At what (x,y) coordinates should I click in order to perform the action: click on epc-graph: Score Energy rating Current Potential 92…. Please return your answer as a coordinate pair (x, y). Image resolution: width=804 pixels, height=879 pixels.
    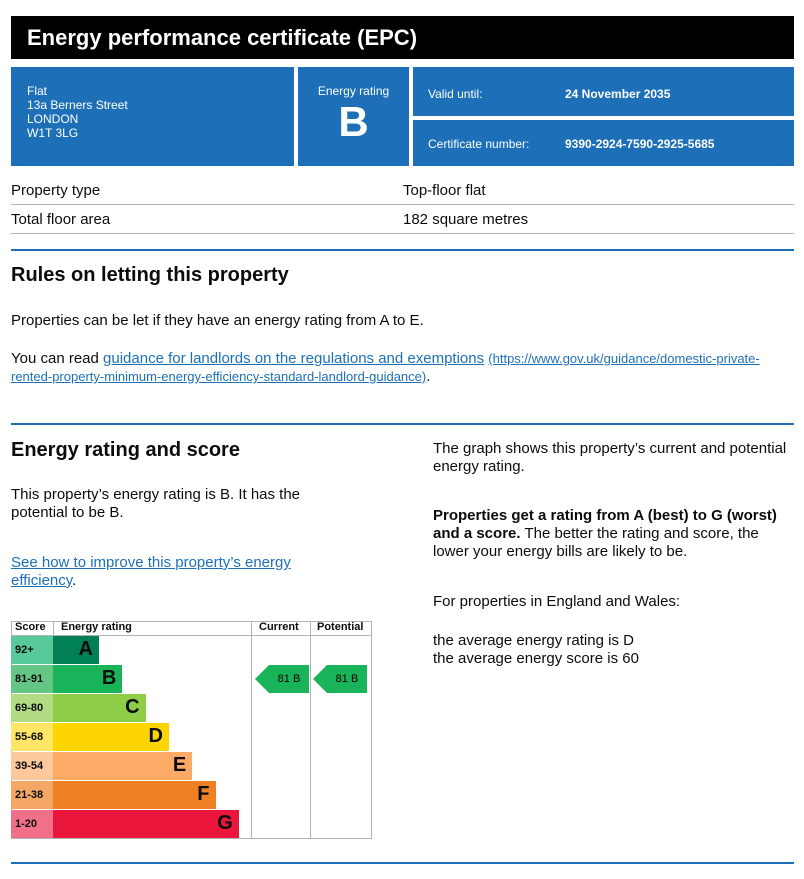
    Looking at the image, I should click on (191, 731).